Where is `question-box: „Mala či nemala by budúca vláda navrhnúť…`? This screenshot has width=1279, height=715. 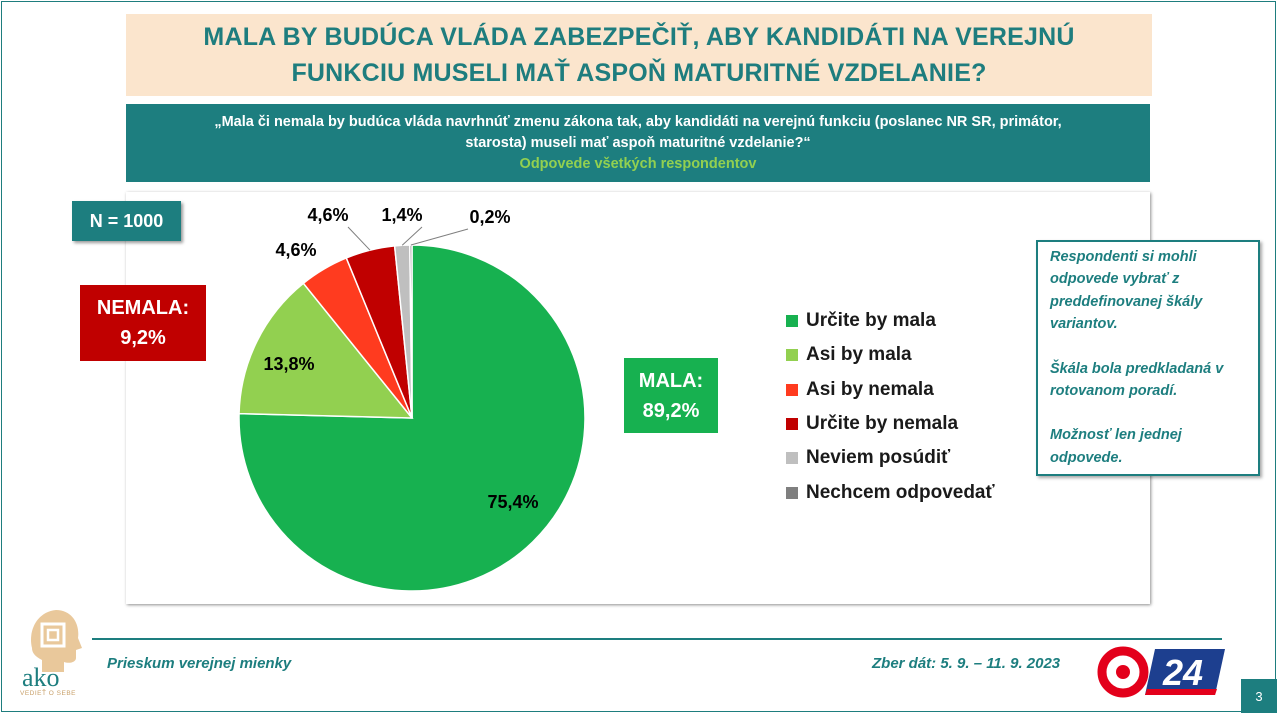
question-box: „Mala či nemala by budúca vláda navrhnúť… is located at coordinates (638, 143).